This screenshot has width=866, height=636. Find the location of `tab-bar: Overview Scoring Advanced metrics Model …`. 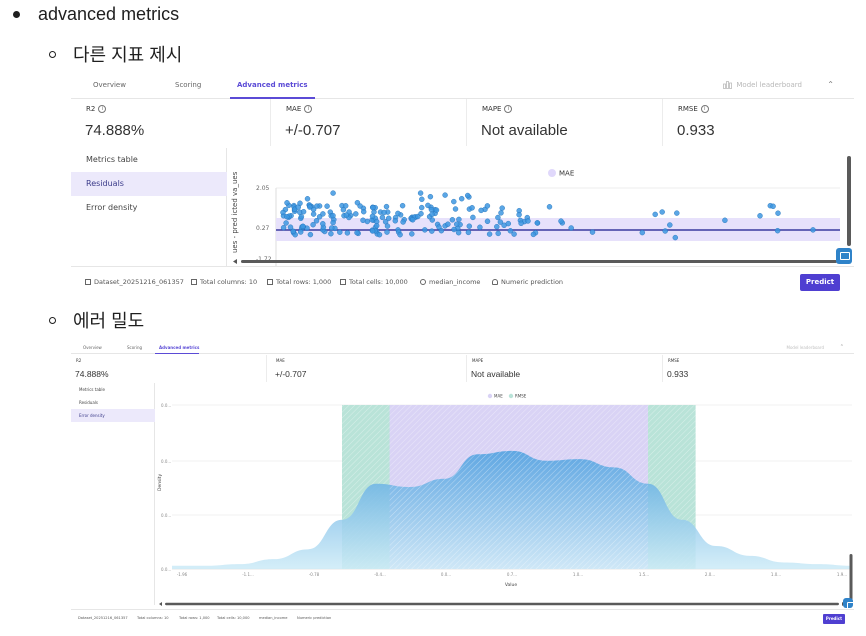

tab-bar: Overview Scoring Advanced metrics Model … is located at coordinates (462, 85).